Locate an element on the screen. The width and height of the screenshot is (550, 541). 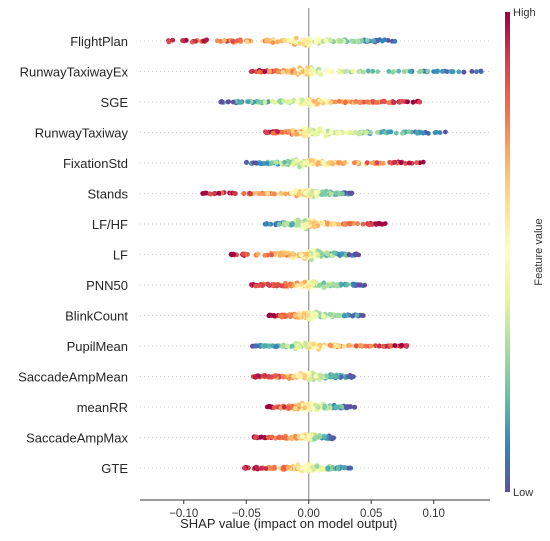
feature-label: LF/HF is located at coordinates (110, 224).